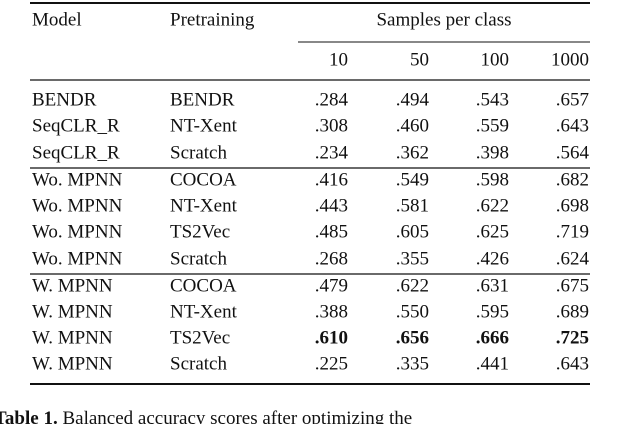 This screenshot has height=424, width=624. I want to click on cell-value: .624, so click(573, 258).